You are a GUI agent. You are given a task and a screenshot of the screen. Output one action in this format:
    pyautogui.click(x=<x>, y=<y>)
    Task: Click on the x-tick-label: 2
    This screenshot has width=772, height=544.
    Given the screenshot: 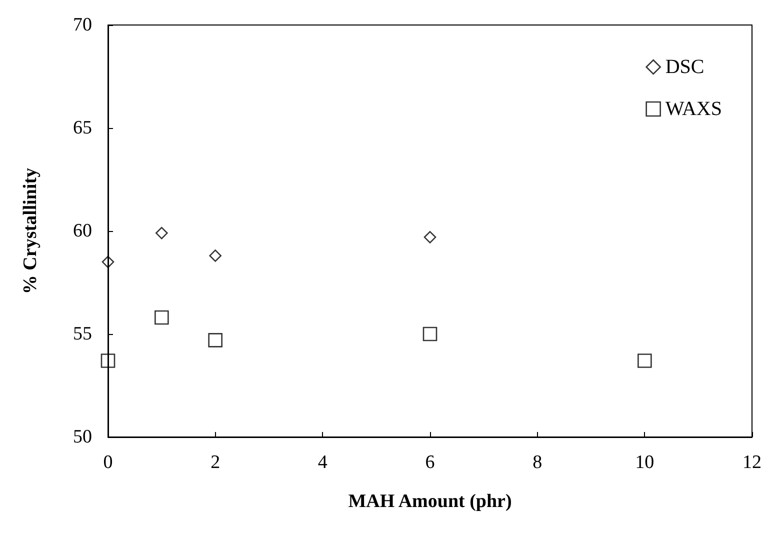 What is the action you would take?
    pyautogui.click(x=215, y=462)
    